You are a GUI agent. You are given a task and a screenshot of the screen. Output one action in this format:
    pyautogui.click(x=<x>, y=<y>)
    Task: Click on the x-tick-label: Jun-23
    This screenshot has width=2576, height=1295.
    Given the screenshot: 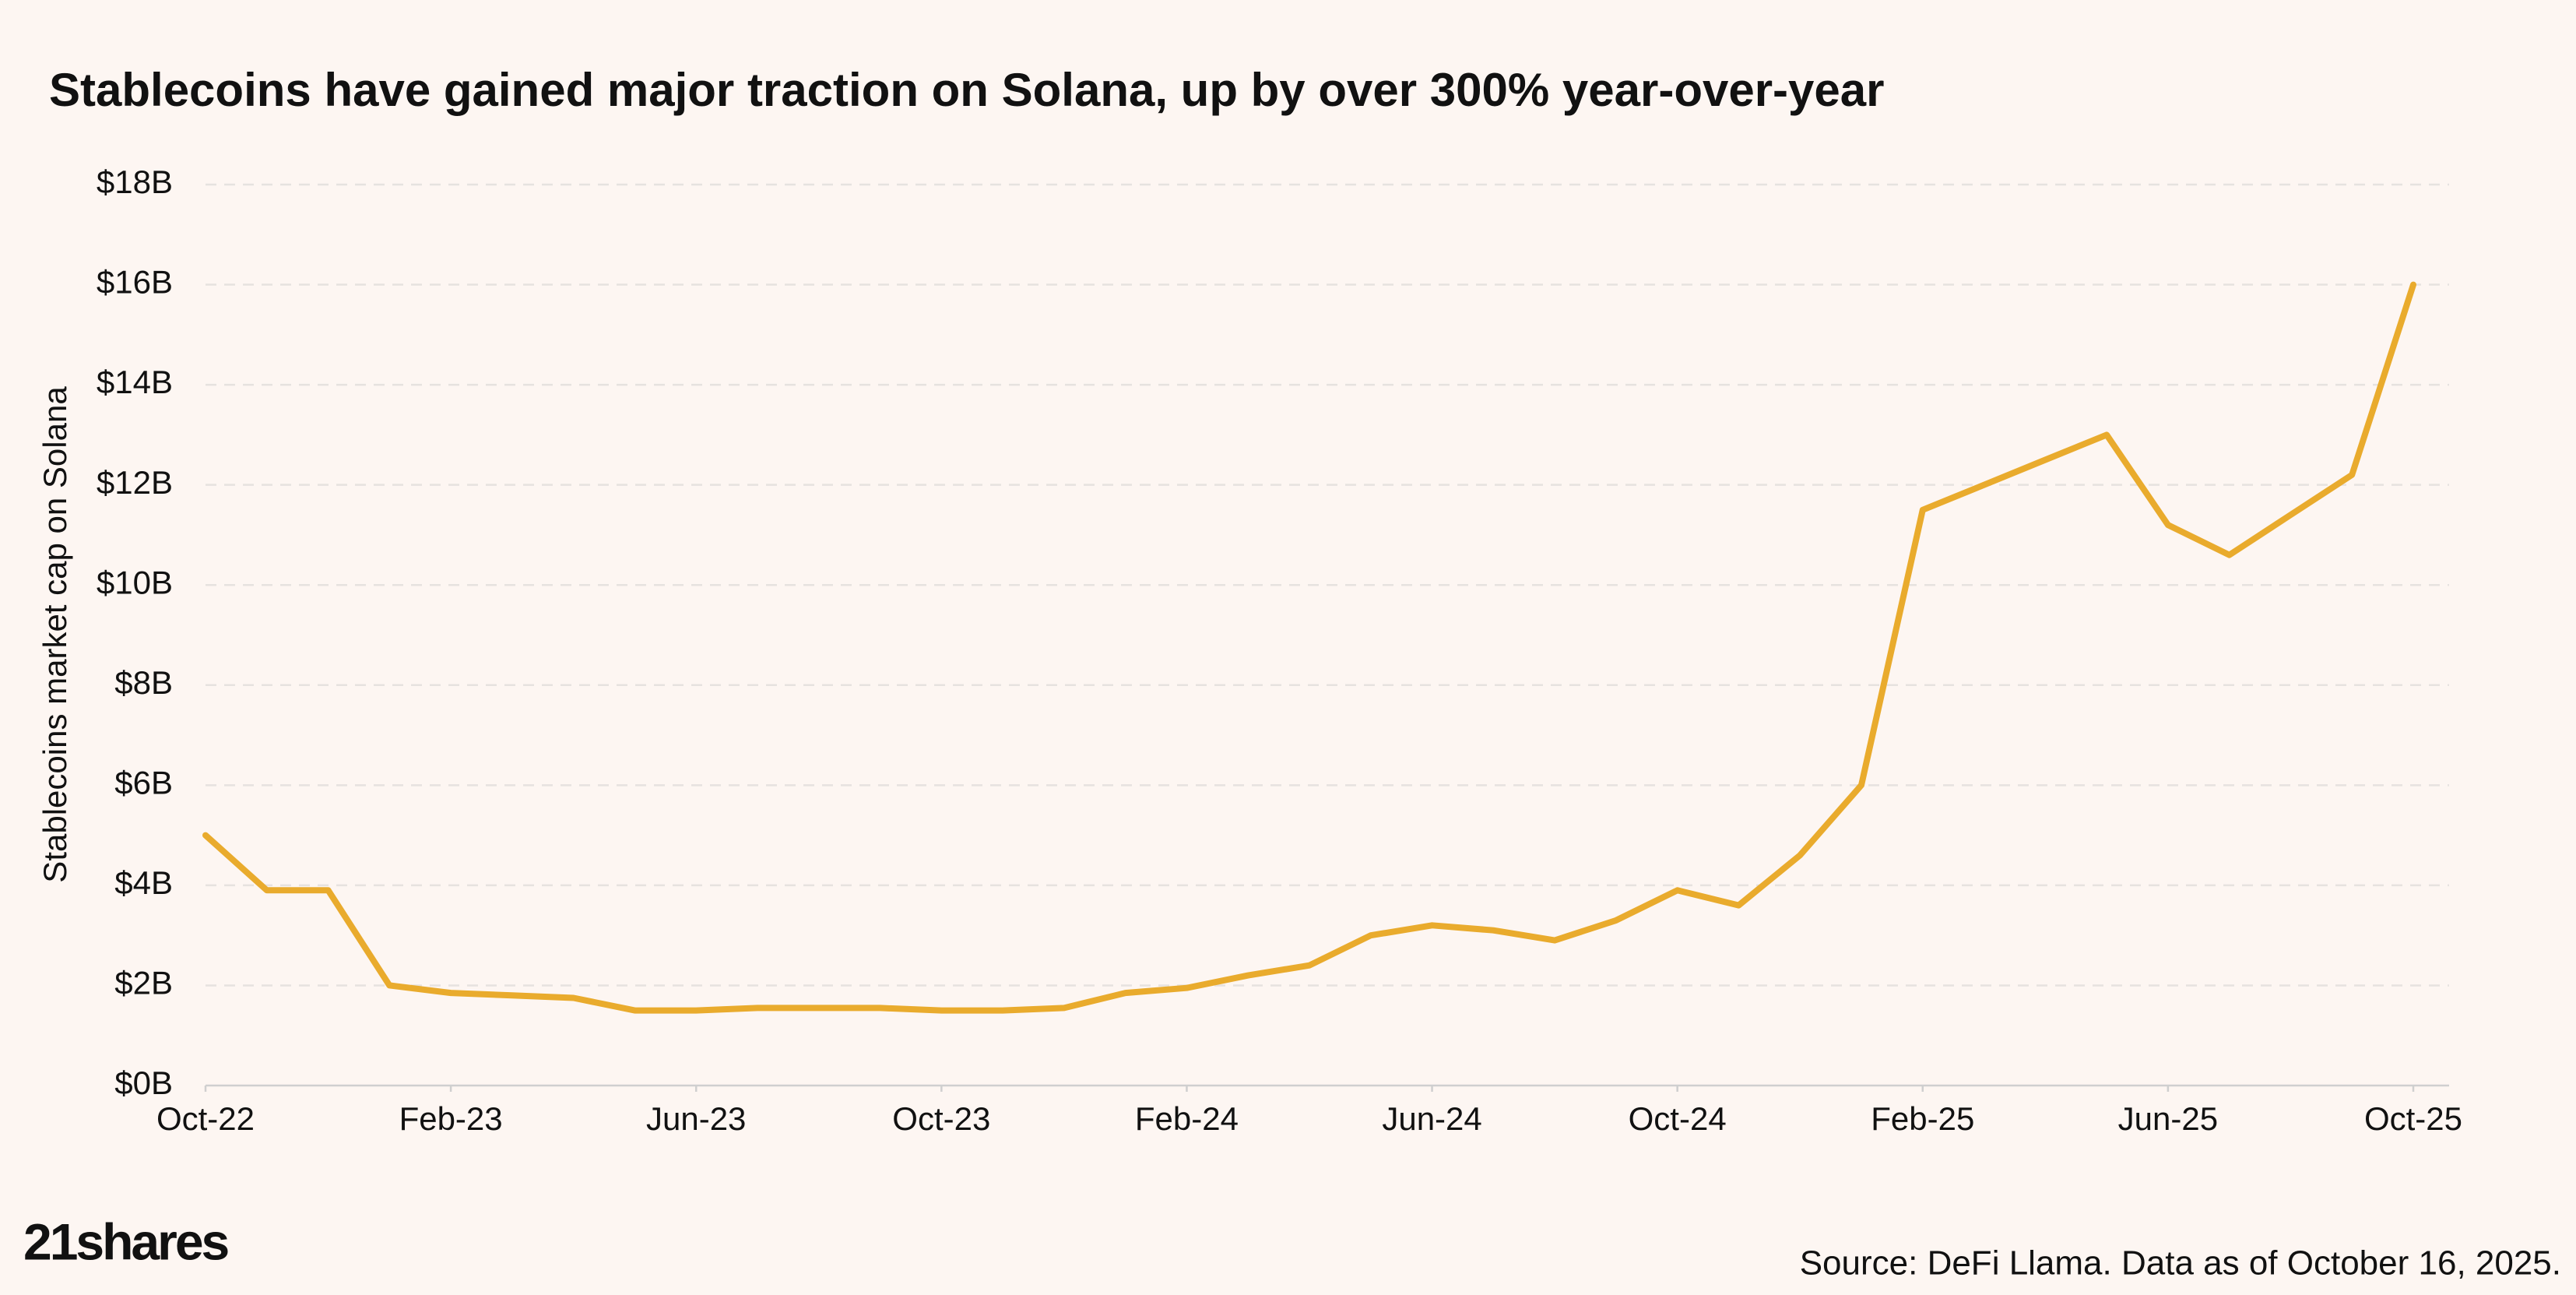 What is the action you would take?
    pyautogui.click(x=696, y=1118)
    